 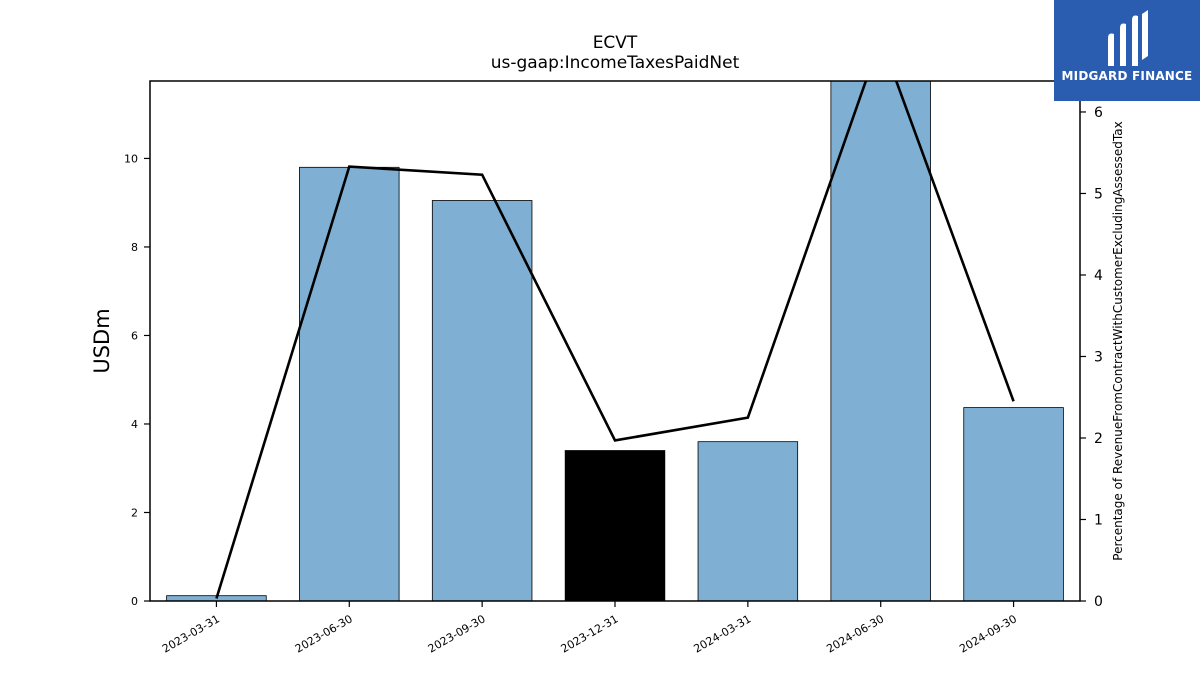 I want to click on x-tick-label: 2023-06-30, so click(x=324, y=633).